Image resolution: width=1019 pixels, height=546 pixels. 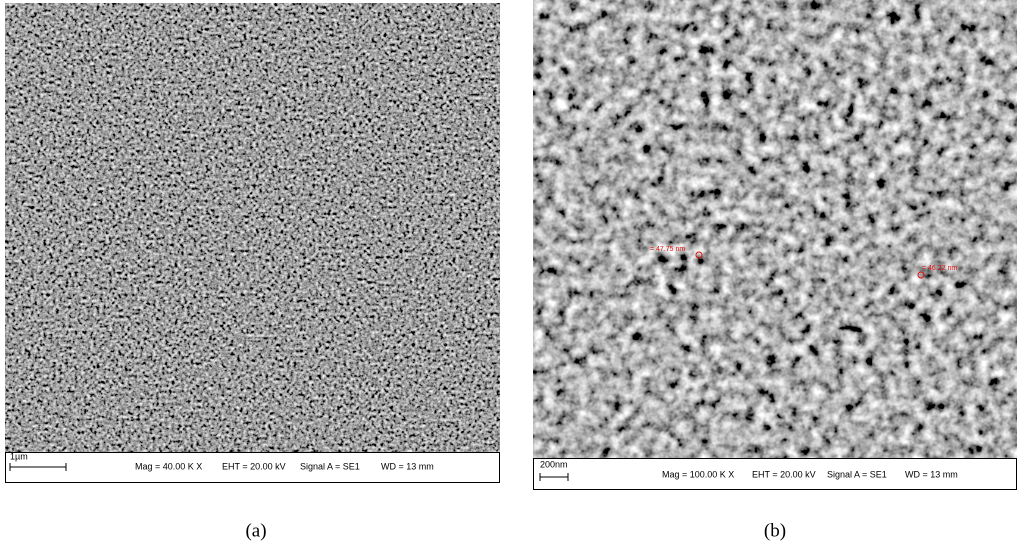 I want to click on scale-label: 1µm, so click(x=19, y=456).